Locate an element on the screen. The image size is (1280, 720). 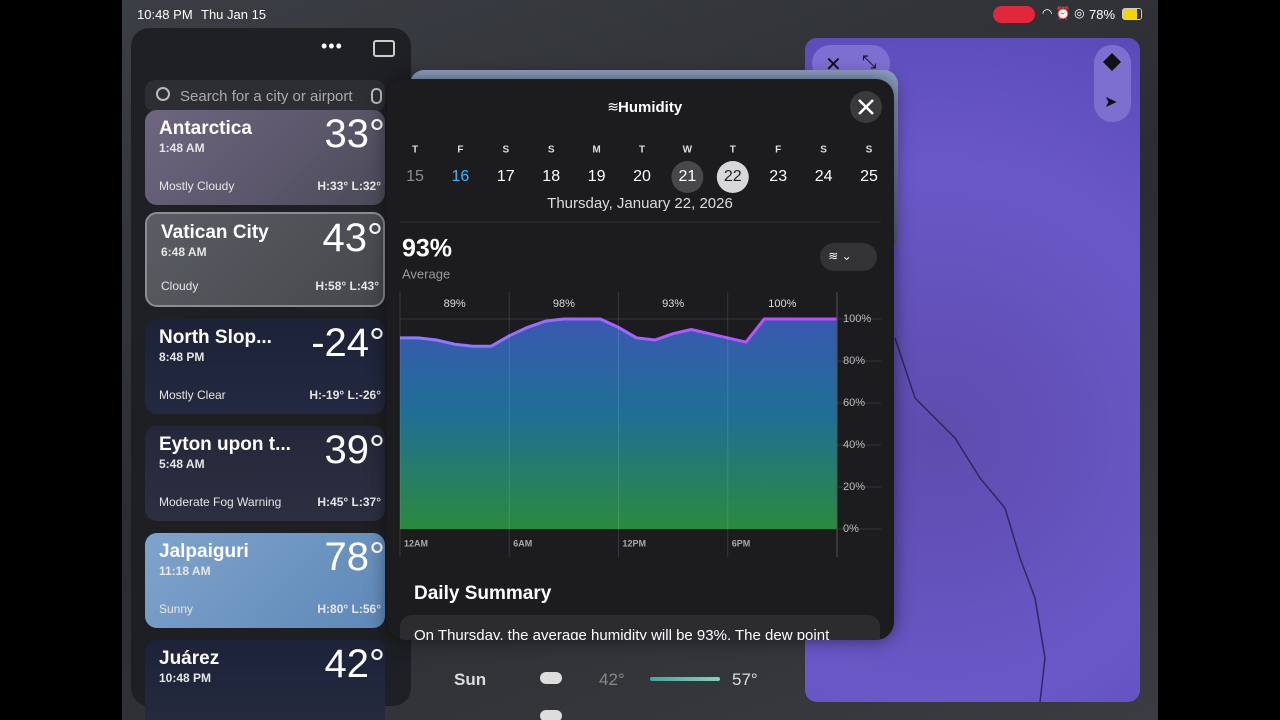
city-low: L:43° is located at coordinates (364, 286).